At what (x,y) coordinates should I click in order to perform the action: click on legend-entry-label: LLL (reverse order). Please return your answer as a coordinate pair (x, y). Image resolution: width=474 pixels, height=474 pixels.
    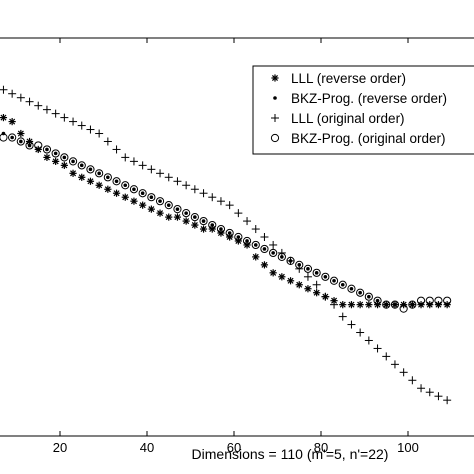
    Looking at the image, I should click on (348, 78).